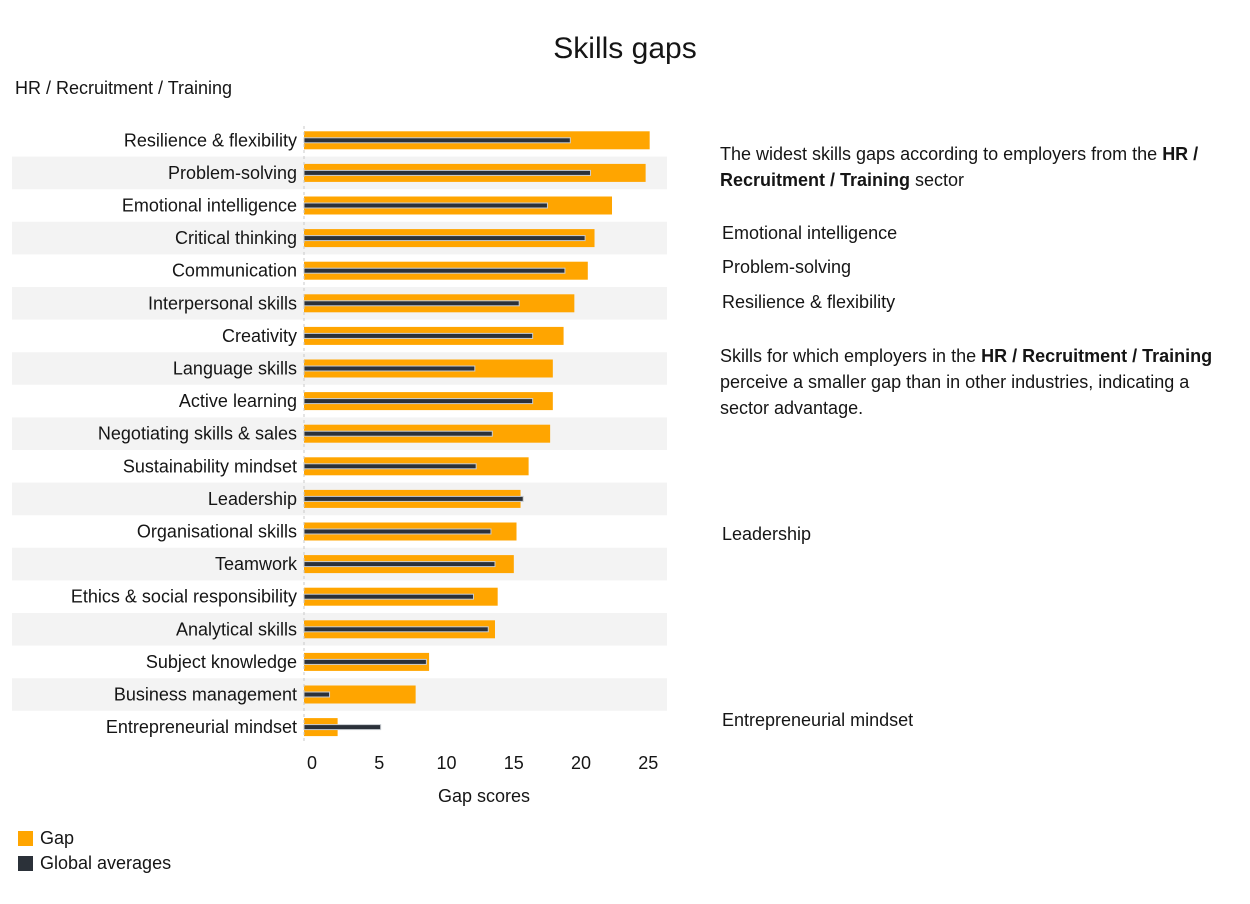 The image size is (1250, 904). I want to click on category-label: Business management, so click(205, 695).